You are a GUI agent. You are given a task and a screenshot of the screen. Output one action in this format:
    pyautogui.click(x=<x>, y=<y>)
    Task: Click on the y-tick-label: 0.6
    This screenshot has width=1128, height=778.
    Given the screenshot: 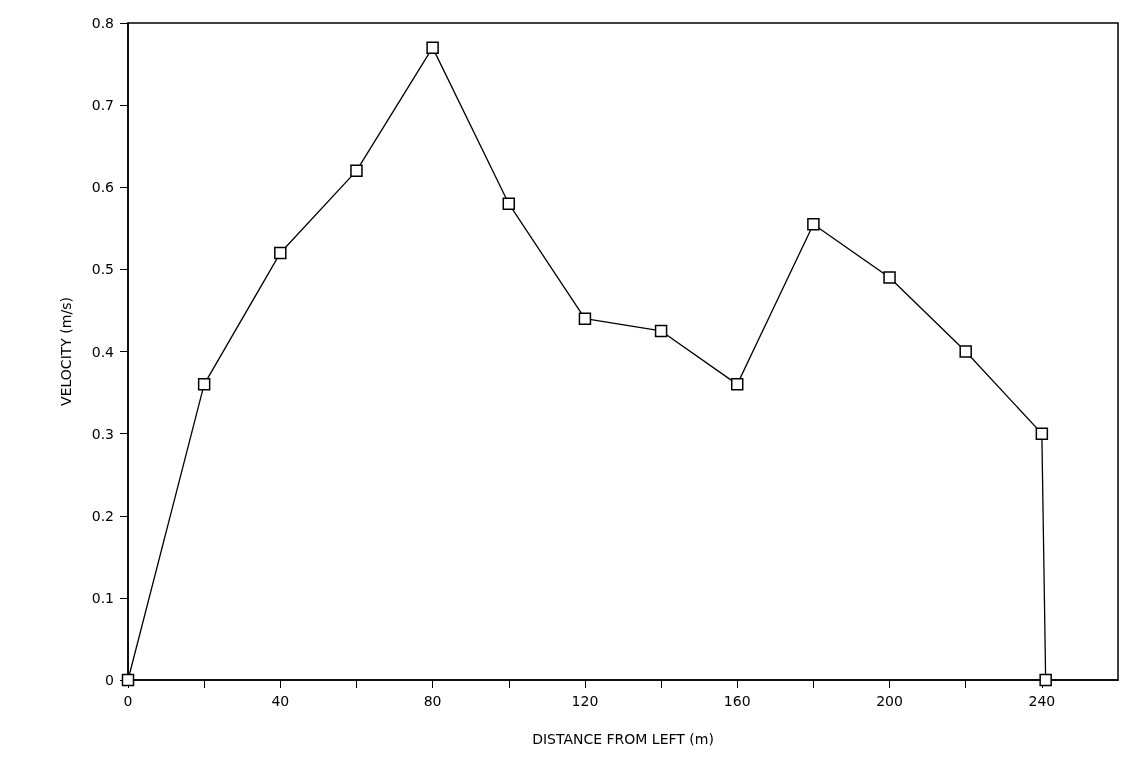 What is the action you would take?
    pyautogui.click(x=103, y=187)
    